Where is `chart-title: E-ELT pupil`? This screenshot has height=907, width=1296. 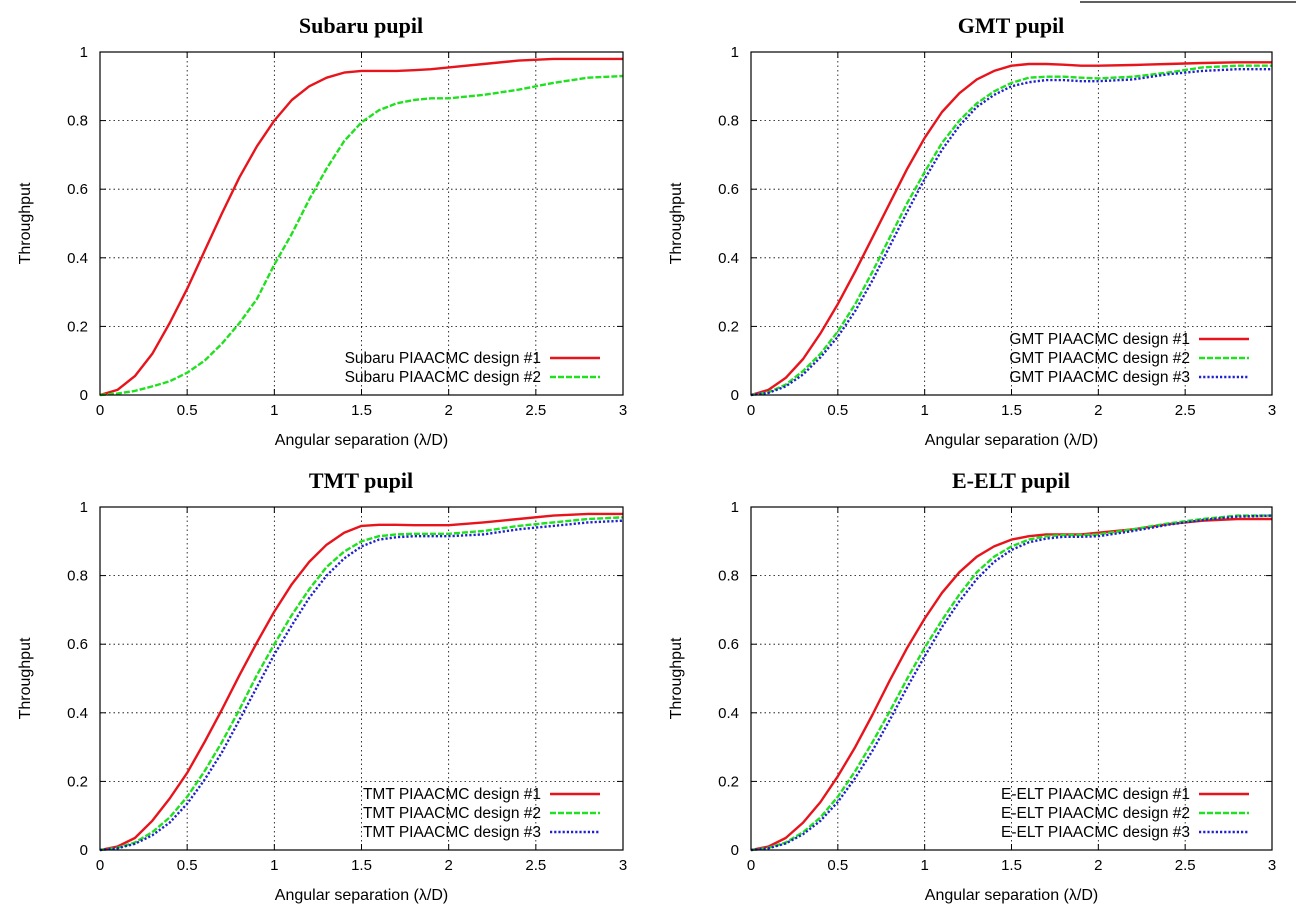
chart-title: E-ELT pupil is located at coordinates (1011, 480).